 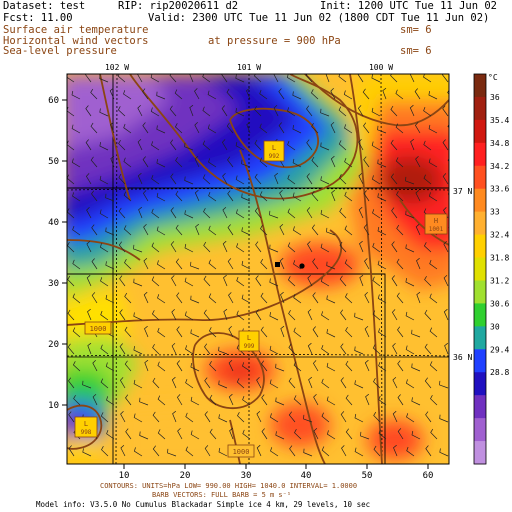 I want to click on y-tick-label: 40, so click(x=53, y=223).